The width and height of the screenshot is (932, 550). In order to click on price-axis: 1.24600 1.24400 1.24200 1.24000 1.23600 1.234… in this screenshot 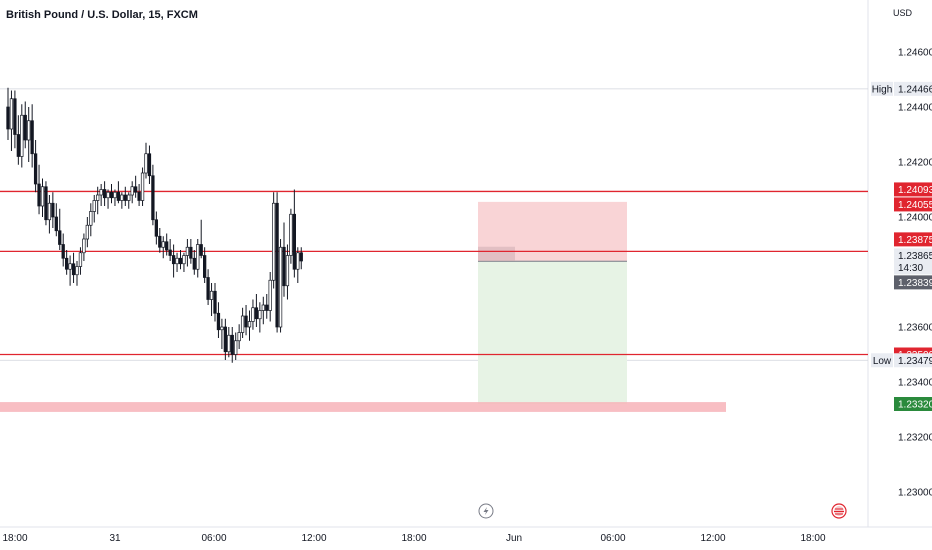, I will do `click(915, 273)`.